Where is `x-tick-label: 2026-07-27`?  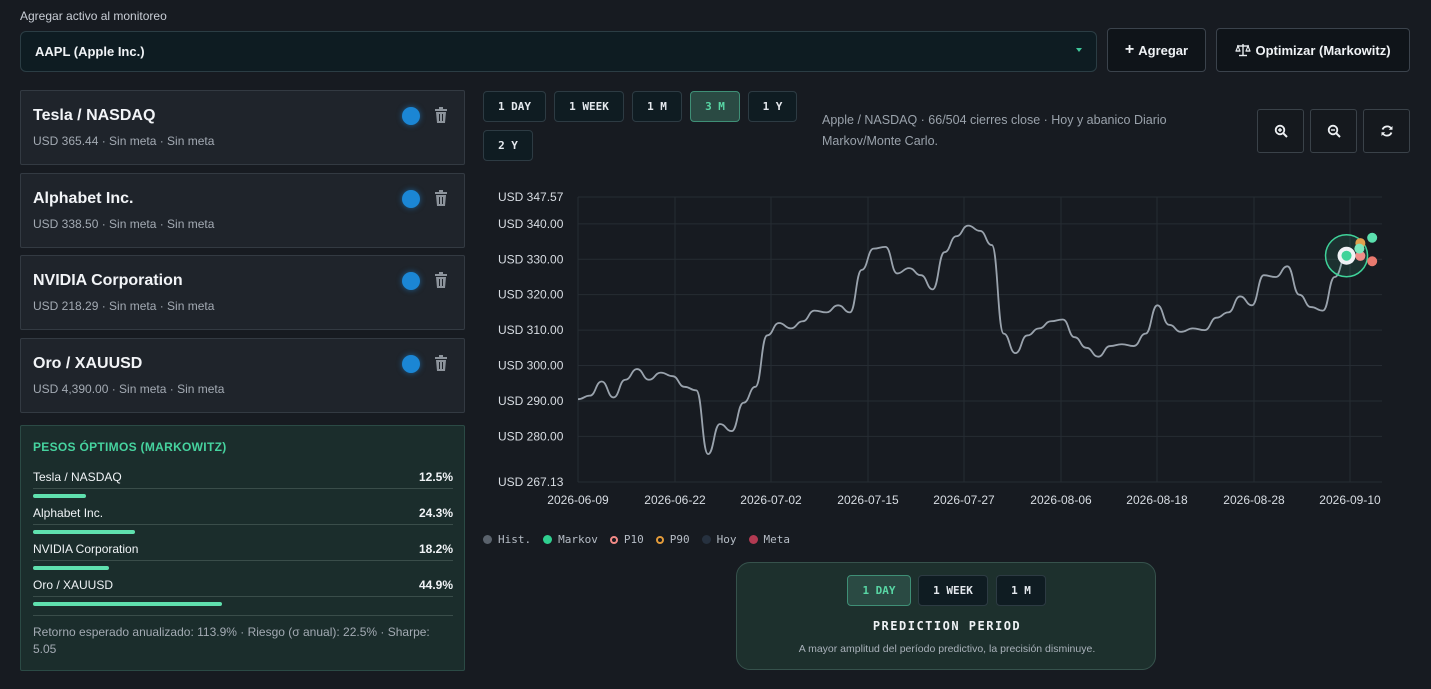 x-tick-label: 2026-07-27 is located at coordinates (964, 500).